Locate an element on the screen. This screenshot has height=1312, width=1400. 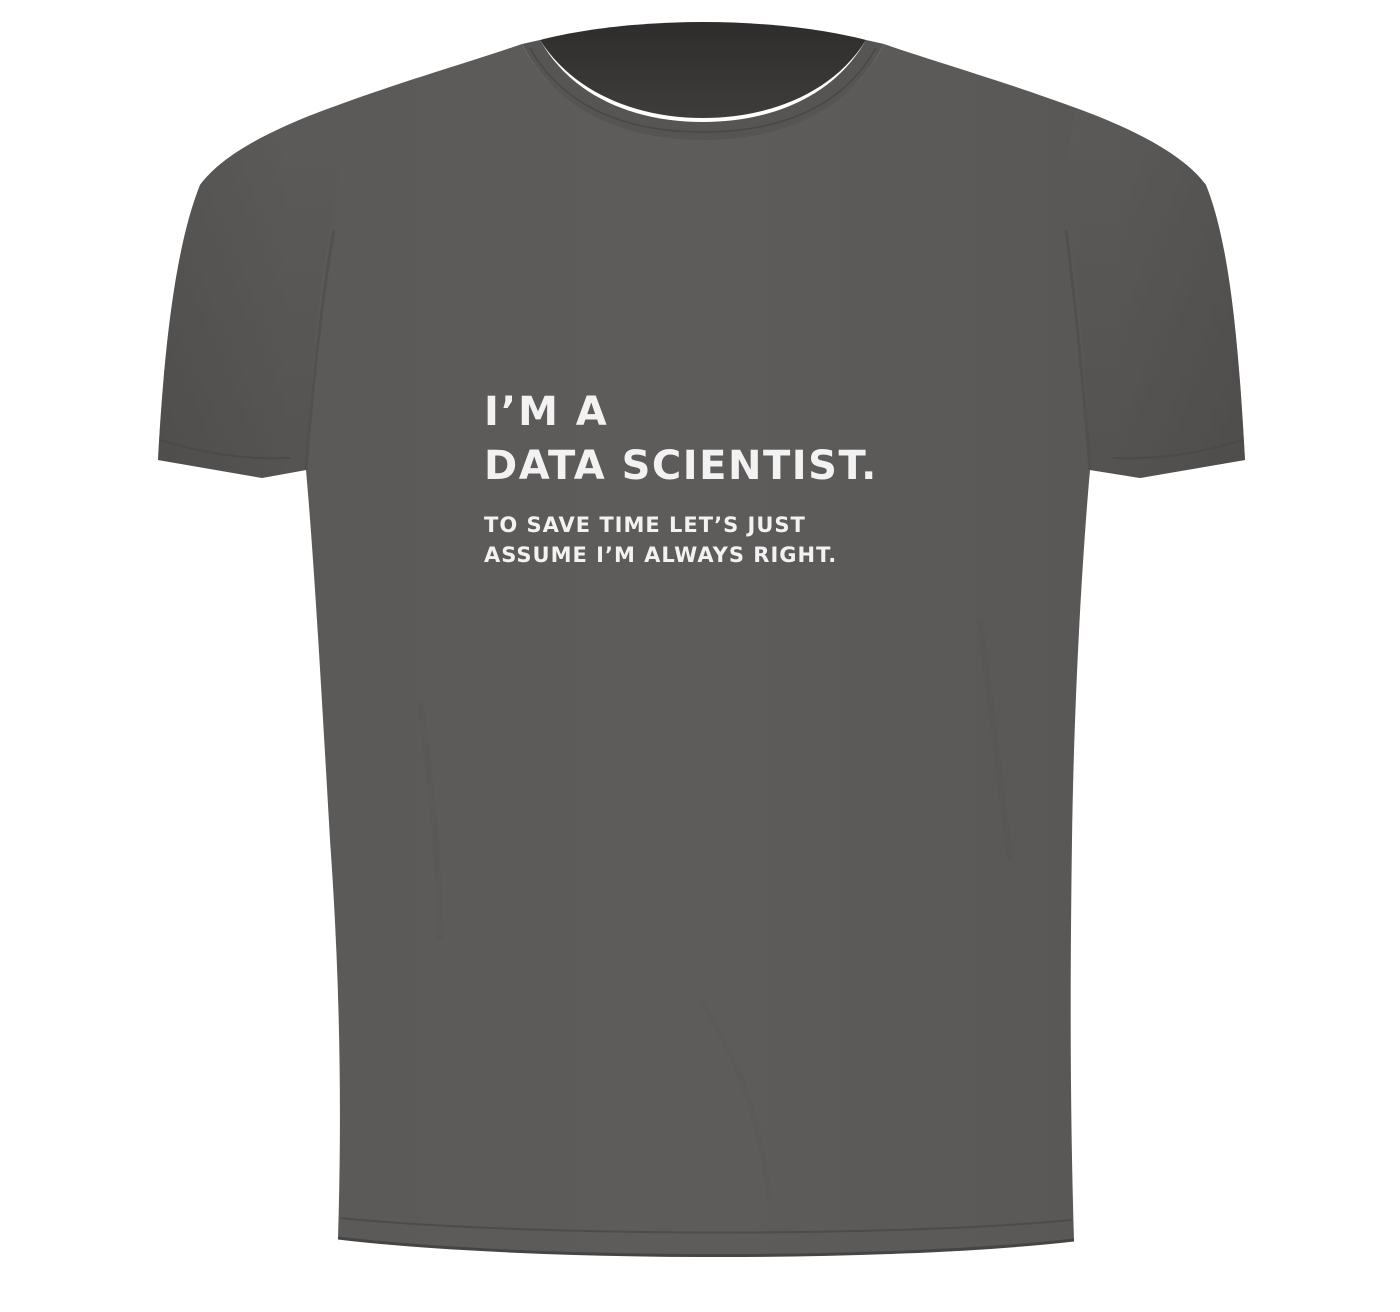
print-line-3: TO SAVE TIME LET’S JUST is located at coordinates (645, 525).